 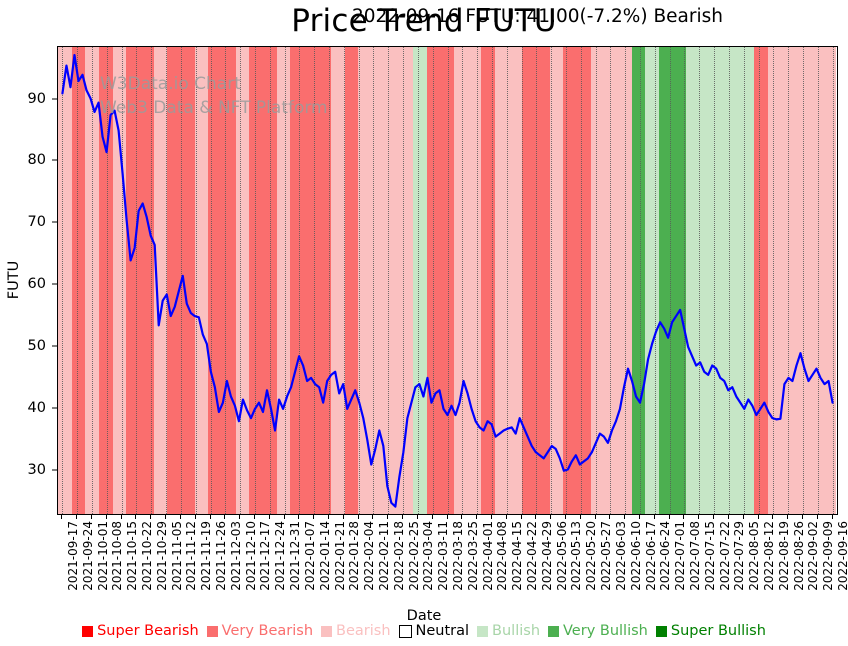 What do you see at coordinates (140, 631) in the screenshot?
I see `legend-item: Super Bearish` at bounding box center [140, 631].